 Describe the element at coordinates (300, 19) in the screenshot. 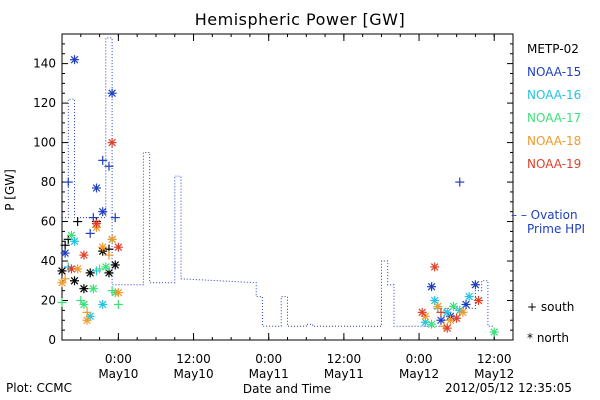

I see `chart-title: Hemispheric Power [GW]` at that location.